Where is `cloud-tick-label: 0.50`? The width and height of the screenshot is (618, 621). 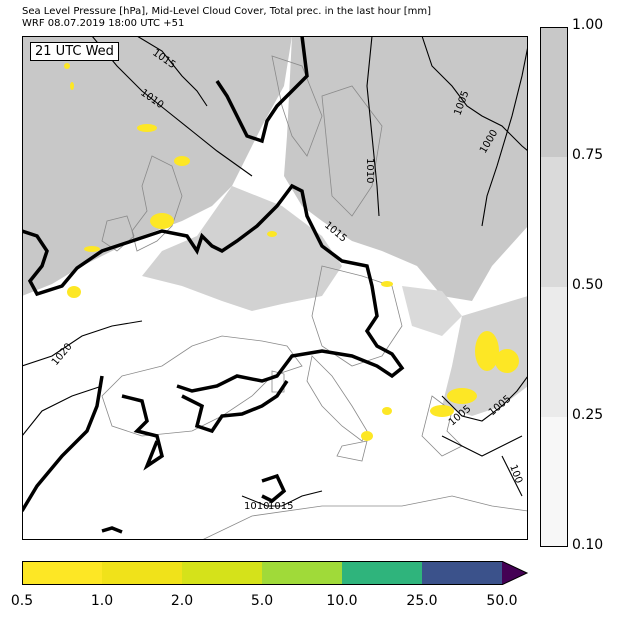 cloud-tick-label: 0.50 is located at coordinates (588, 285).